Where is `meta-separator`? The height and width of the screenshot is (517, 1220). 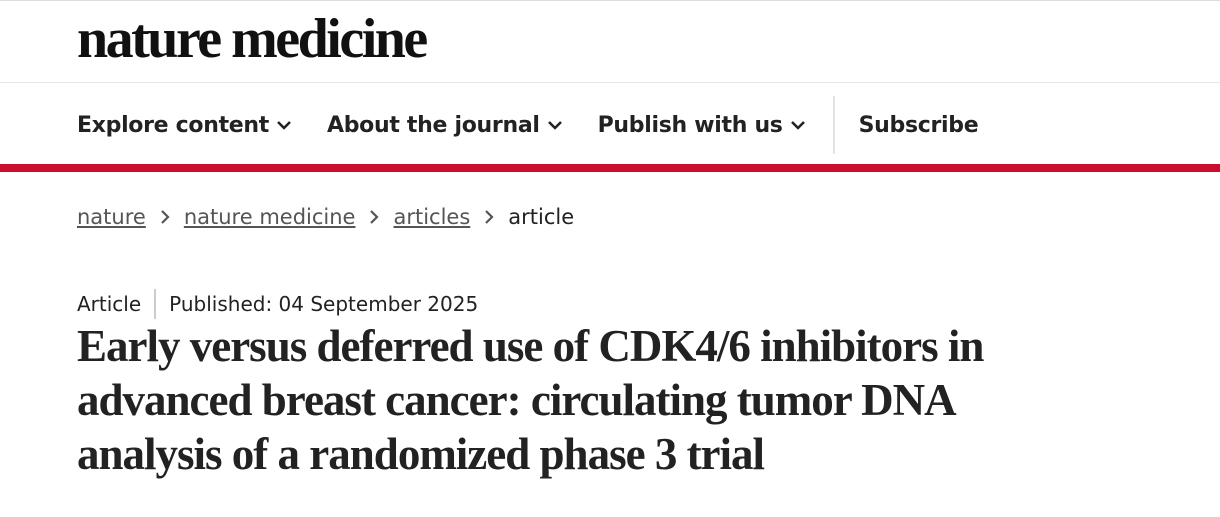
meta-separator is located at coordinates (155, 304).